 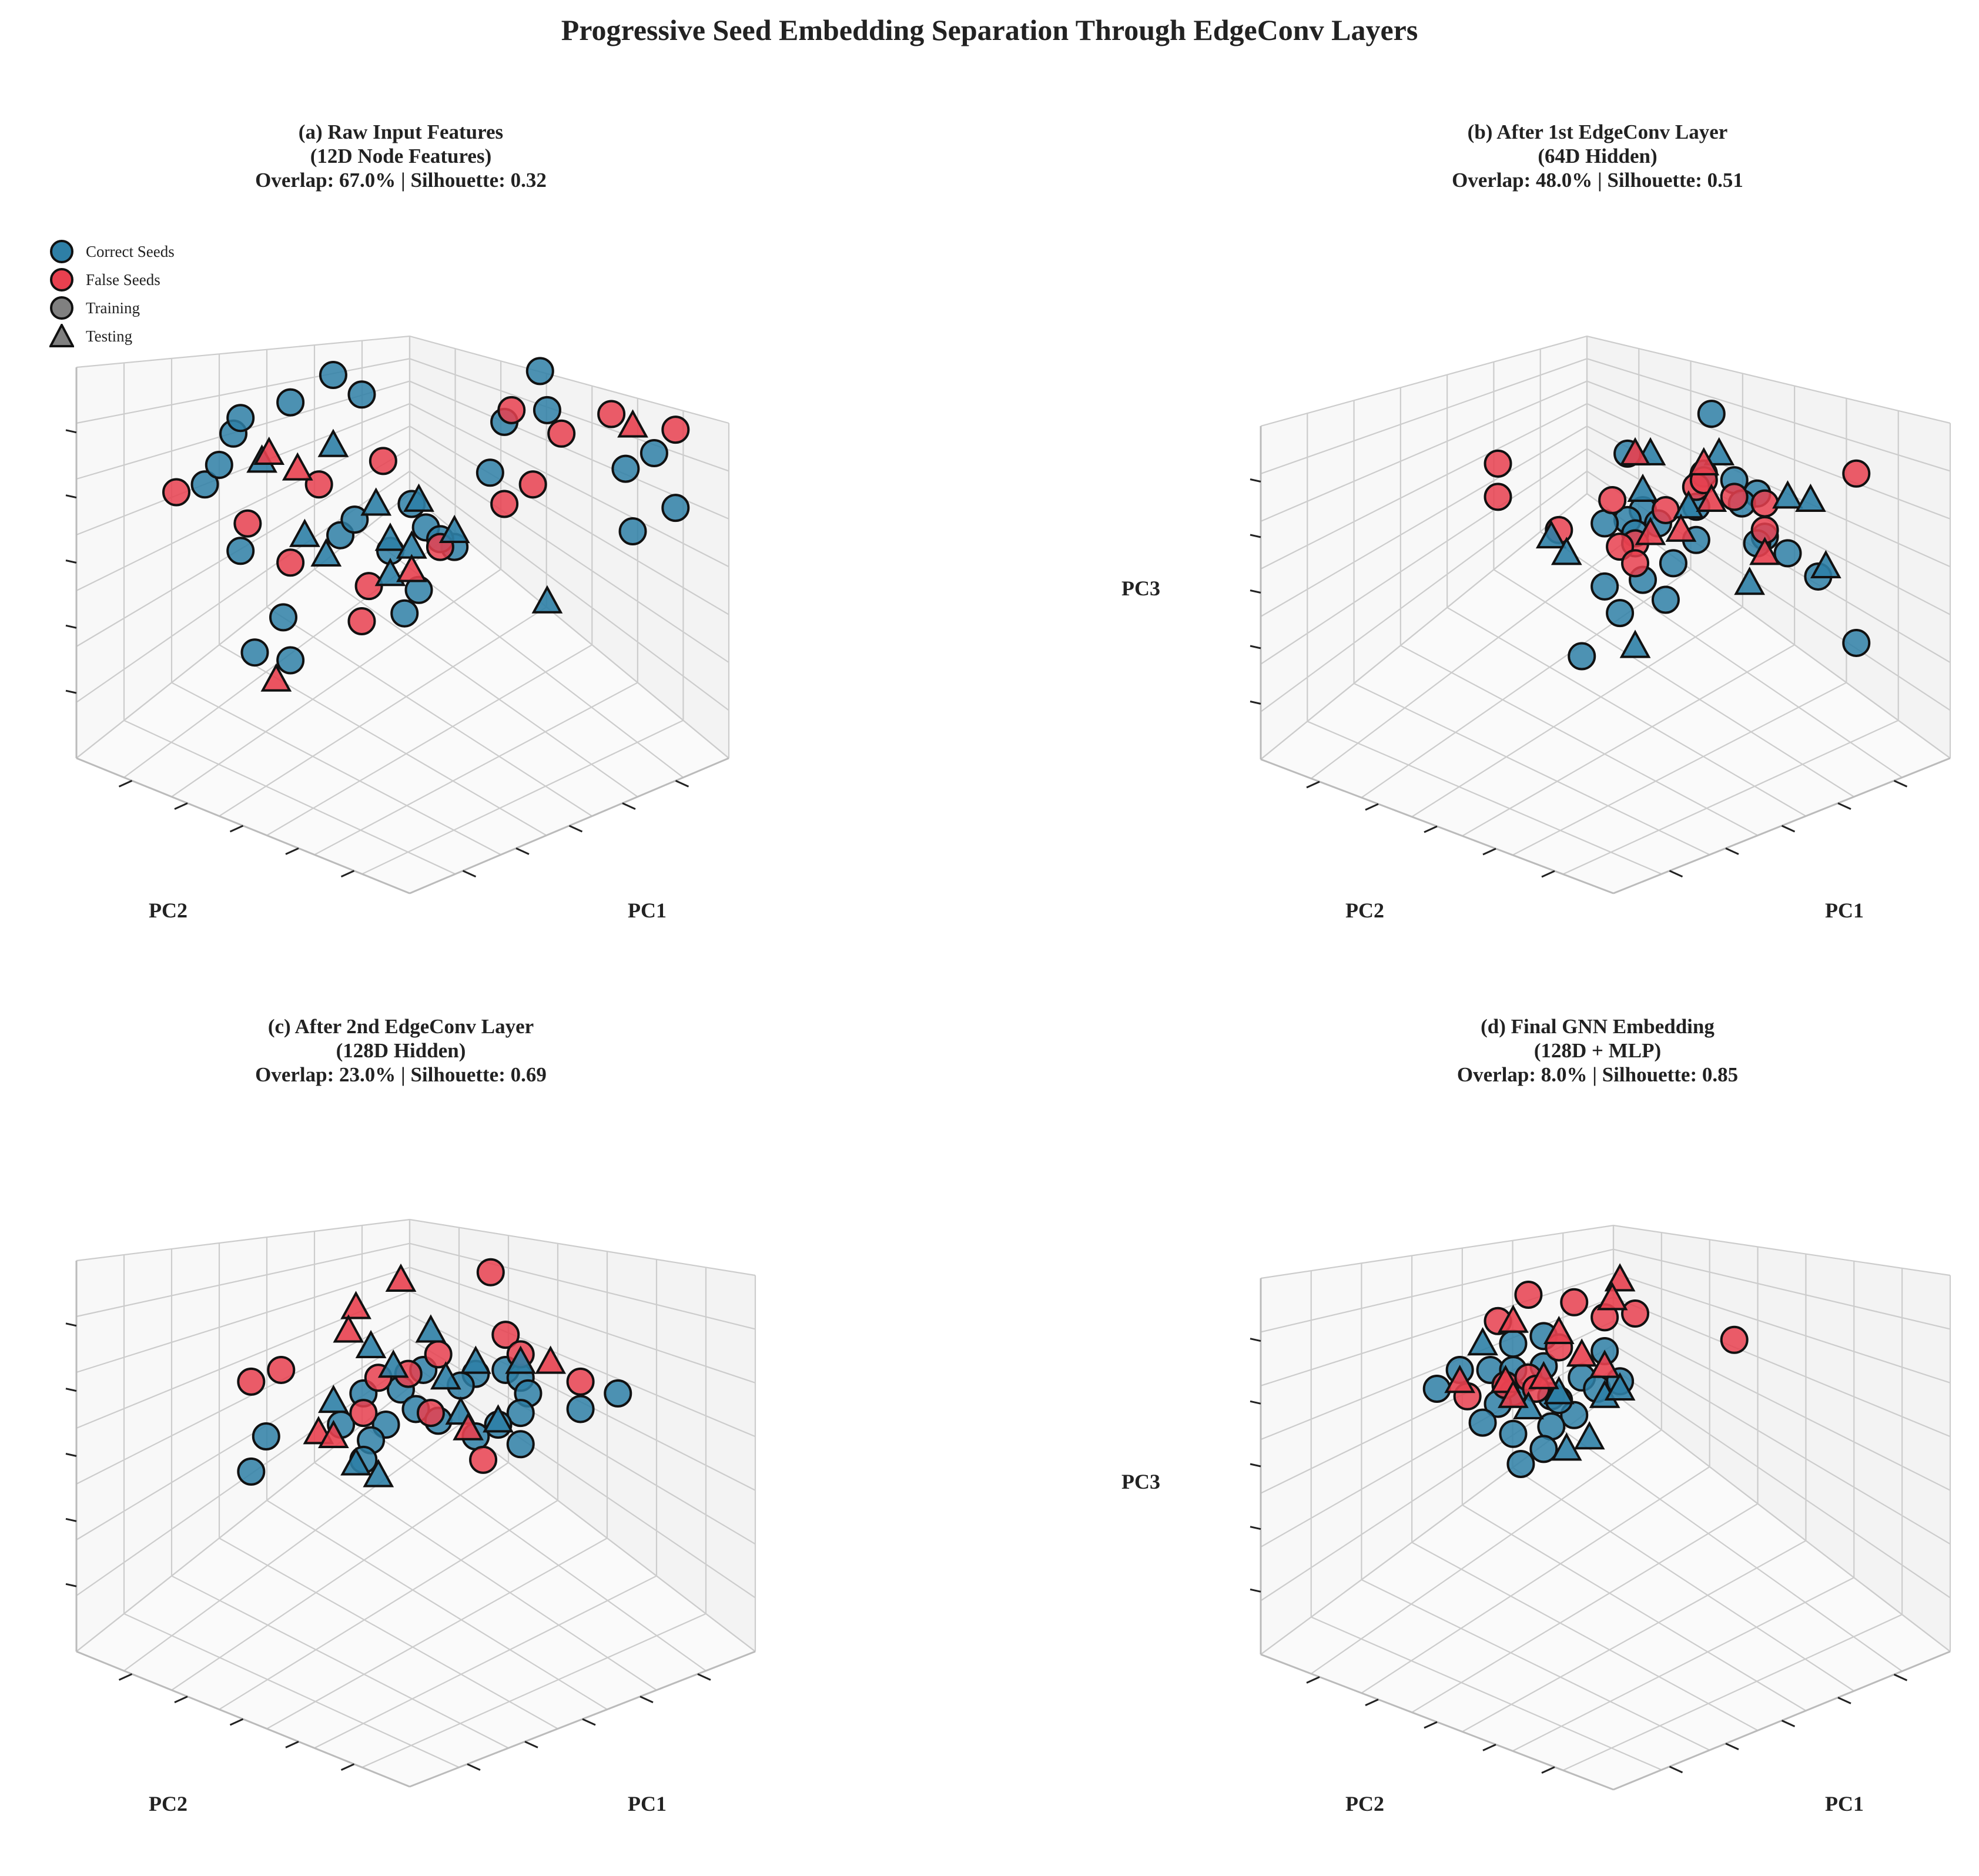 I want to click on panel-c-title-line1: (c) After 2nd EdgeConv Layer, so click(x=400, y=1026).